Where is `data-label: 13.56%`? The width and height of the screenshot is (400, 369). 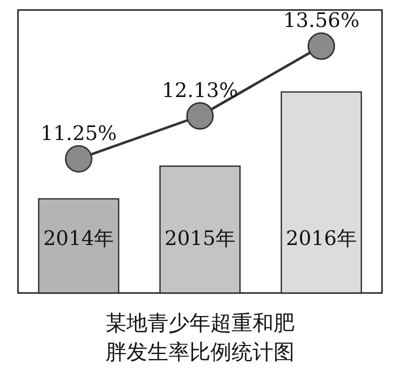 data-label: 13.56% is located at coordinates (321, 20).